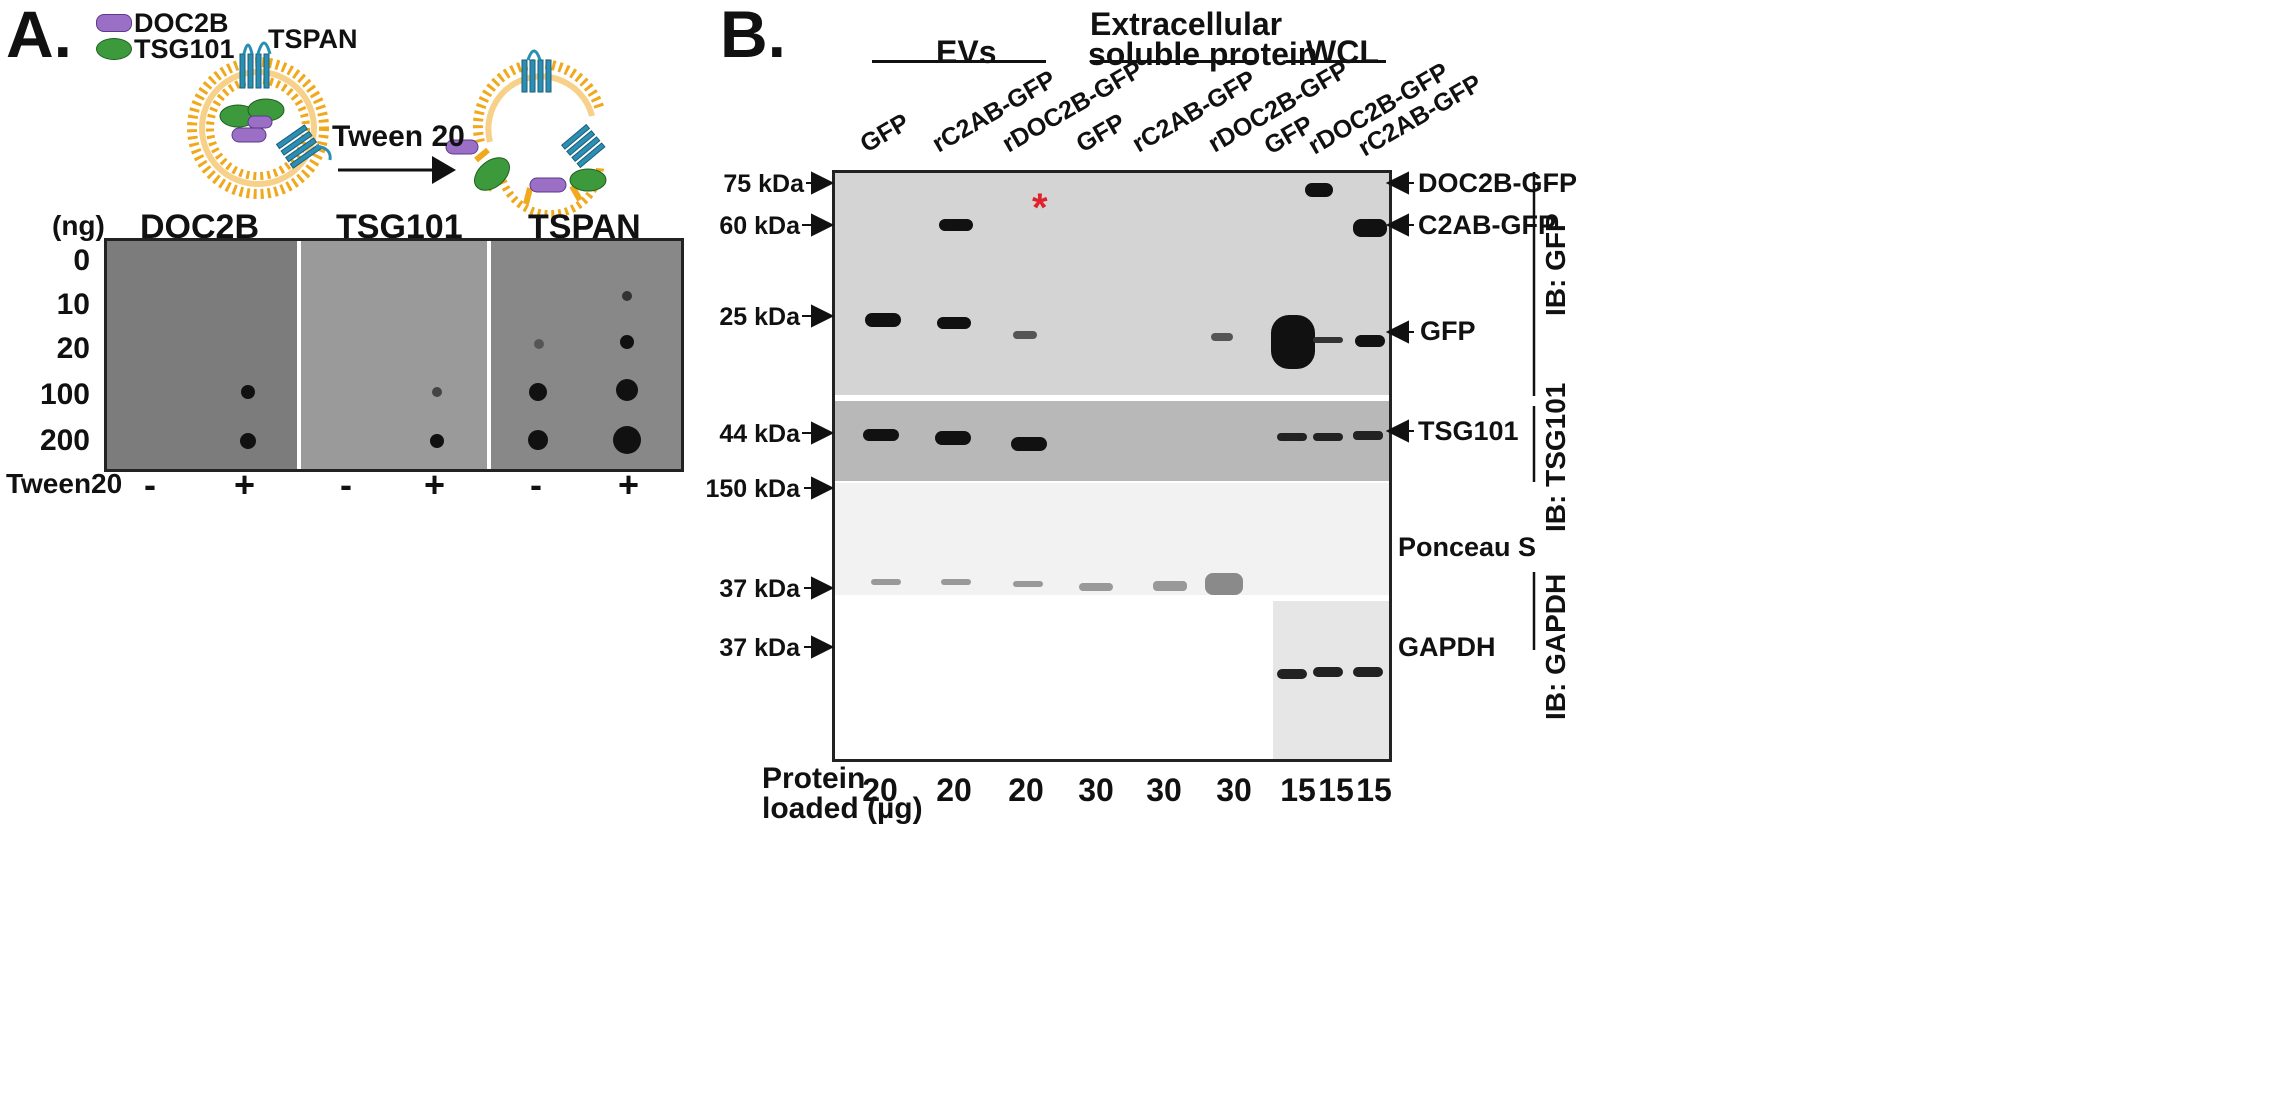 This screenshot has width=2282, height=1112. Describe the element at coordinates (259, 120) in the screenshot. I see `intact-vesicle-icon` at that location.